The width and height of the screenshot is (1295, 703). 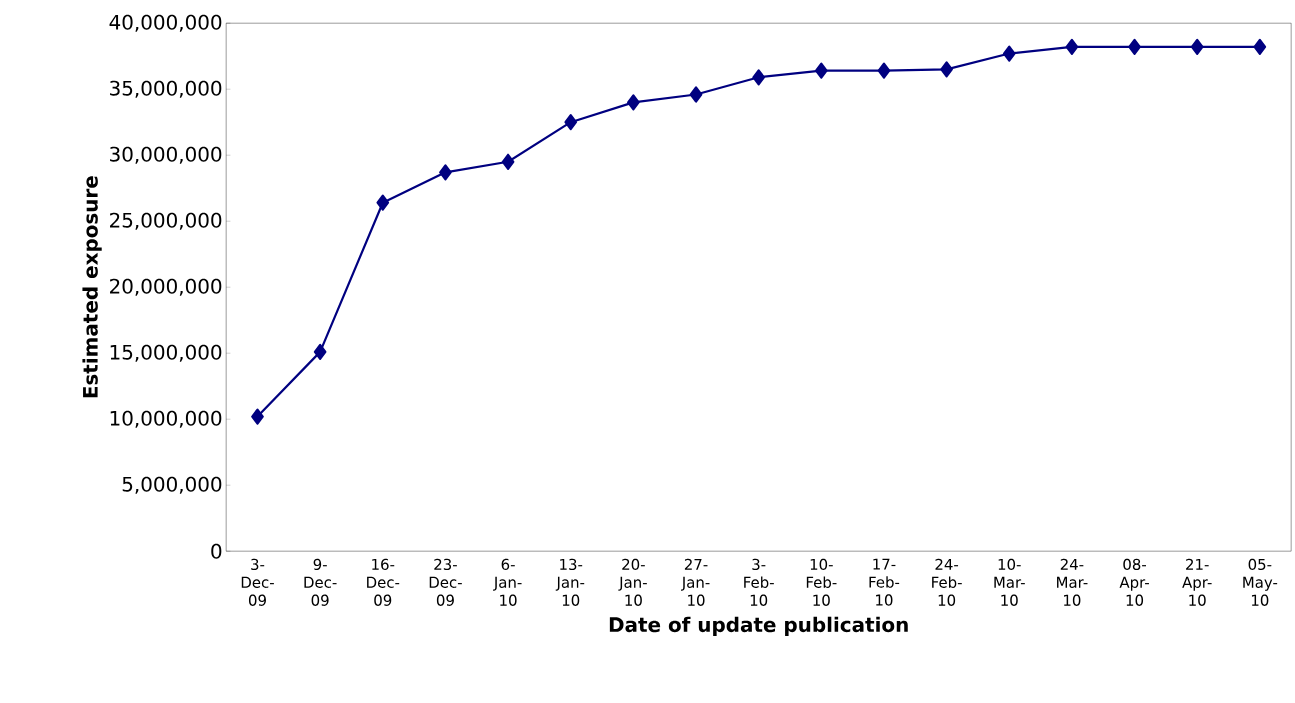 What do you see at coordinates (92, 287) in the screenshot?
I see `y-axis-title: Estimated exposure` at bounding box center [92, 287].